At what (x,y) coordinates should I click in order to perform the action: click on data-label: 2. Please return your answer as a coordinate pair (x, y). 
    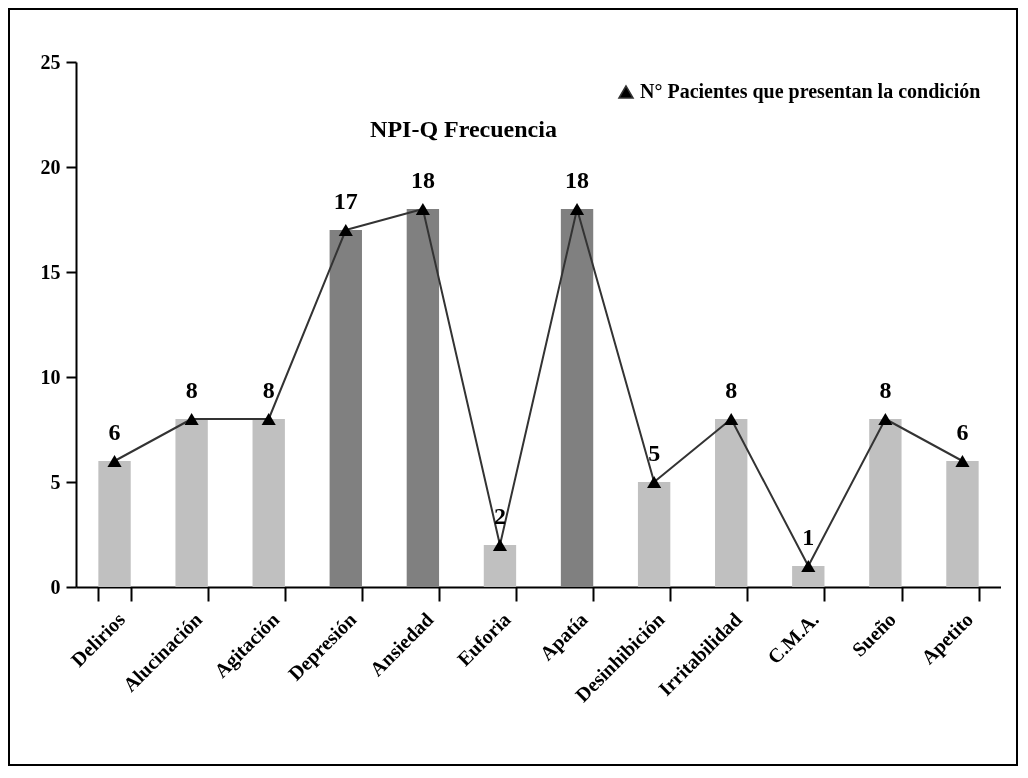
    Looking at the image, I should click on (499, 516).